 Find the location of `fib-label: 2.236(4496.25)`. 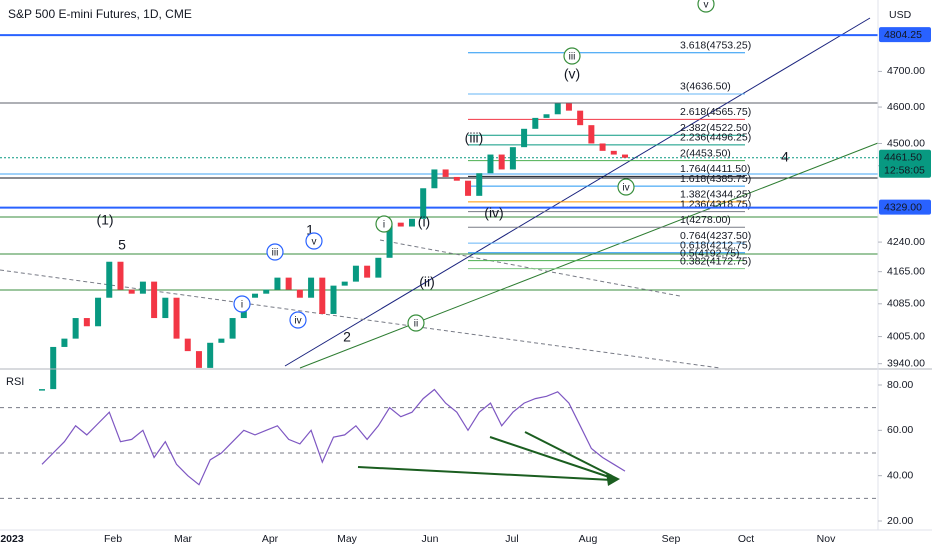

fib-label: 2.236(4496.25) is located at coordinates (715, 138).